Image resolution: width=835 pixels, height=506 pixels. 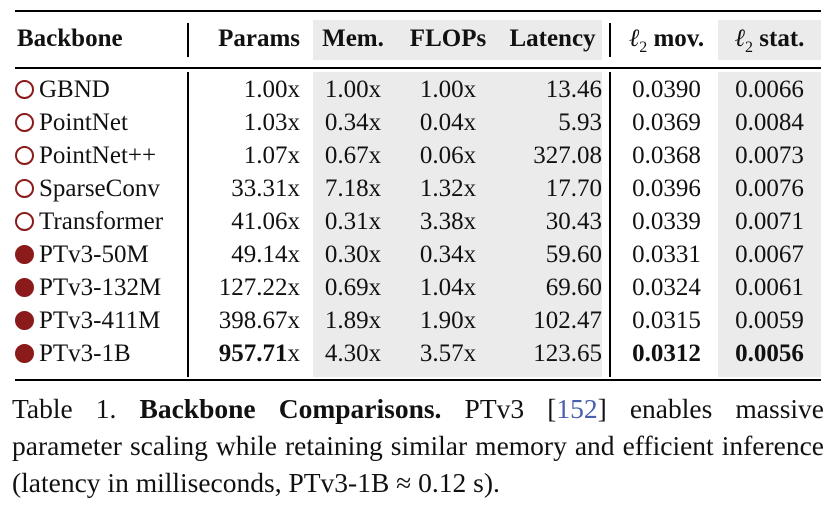 I want to click on l2-stat-value: 0.0066, so click(x=769, y=89).